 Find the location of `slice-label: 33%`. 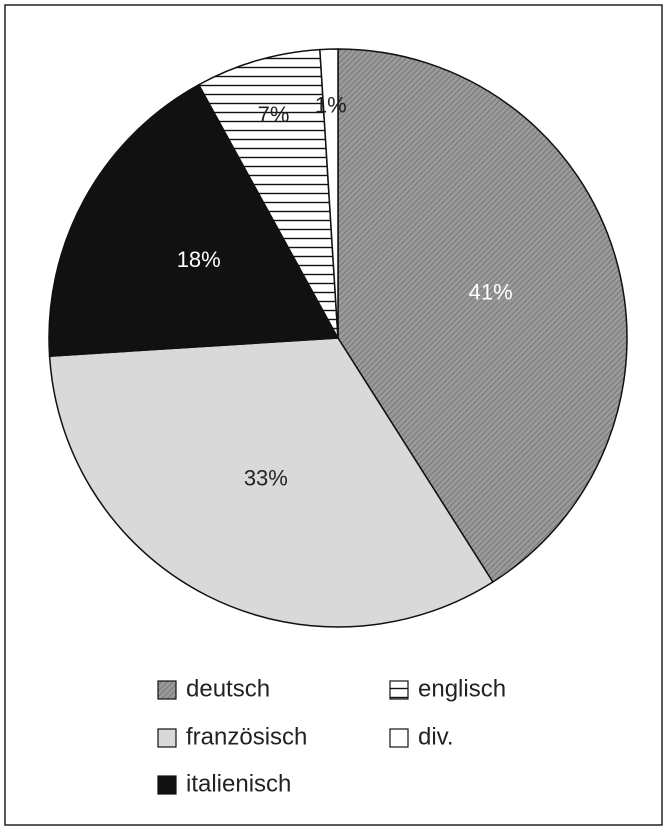

slice-label: 33% is located at coordinates (266, 477).